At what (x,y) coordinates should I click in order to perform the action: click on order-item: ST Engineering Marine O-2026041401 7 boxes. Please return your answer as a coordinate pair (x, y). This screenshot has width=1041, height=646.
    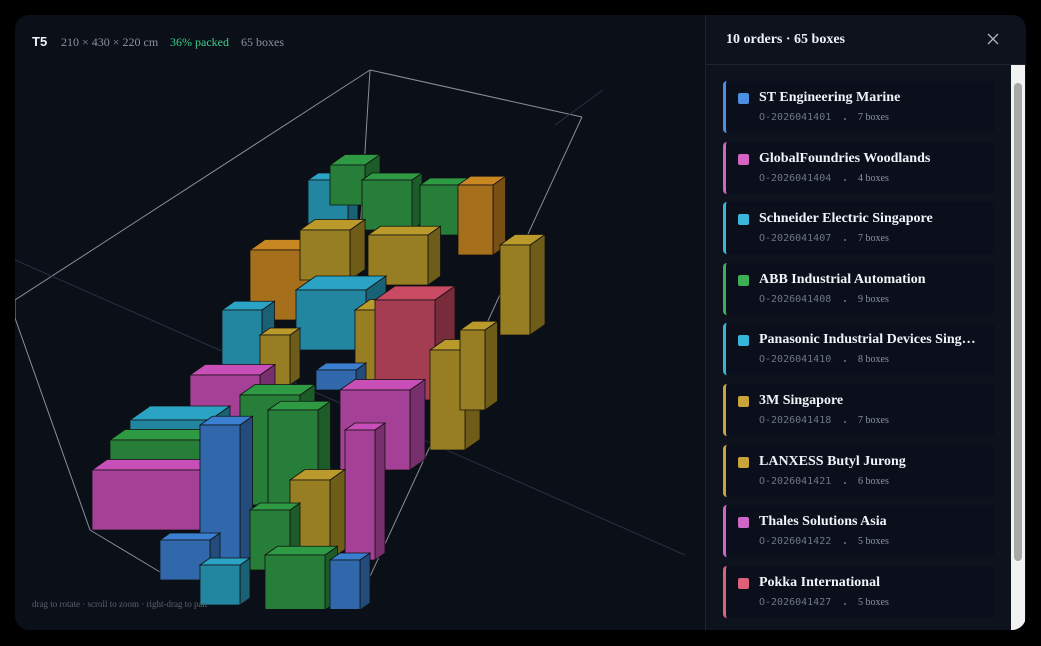
    Looking at the image, I should click on (859, 107).